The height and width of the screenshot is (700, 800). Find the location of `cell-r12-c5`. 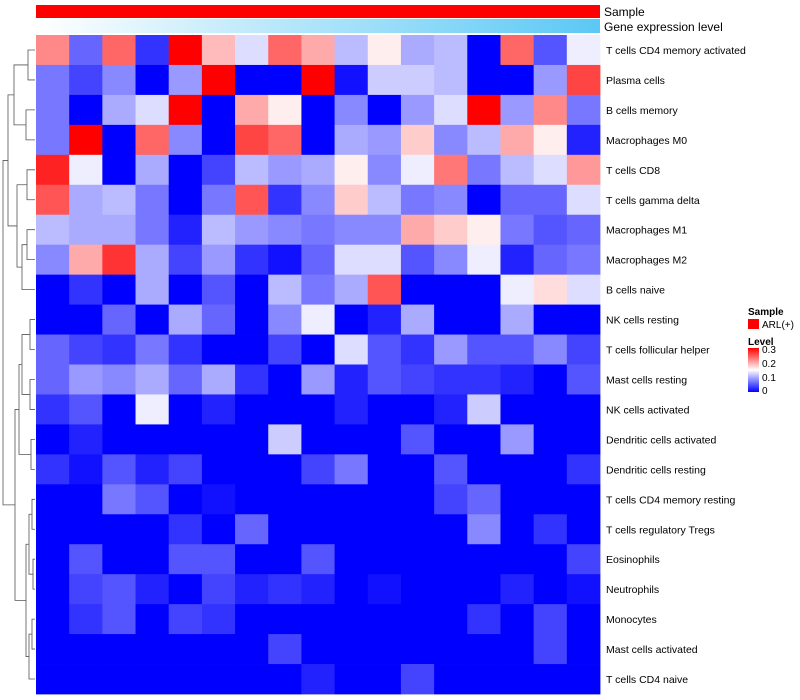

cell-r12-c5 is located at coordinates (218, 409).